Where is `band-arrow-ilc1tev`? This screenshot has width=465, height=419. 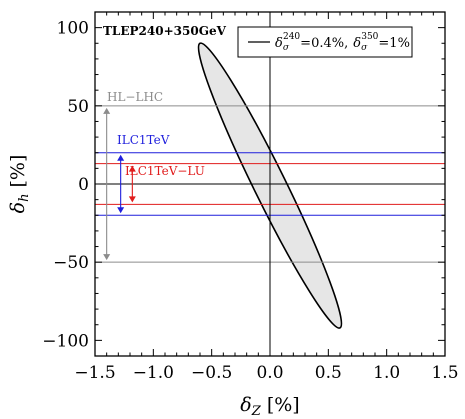 band-arrow-ilc1tev is located at coordinates (121, 184).